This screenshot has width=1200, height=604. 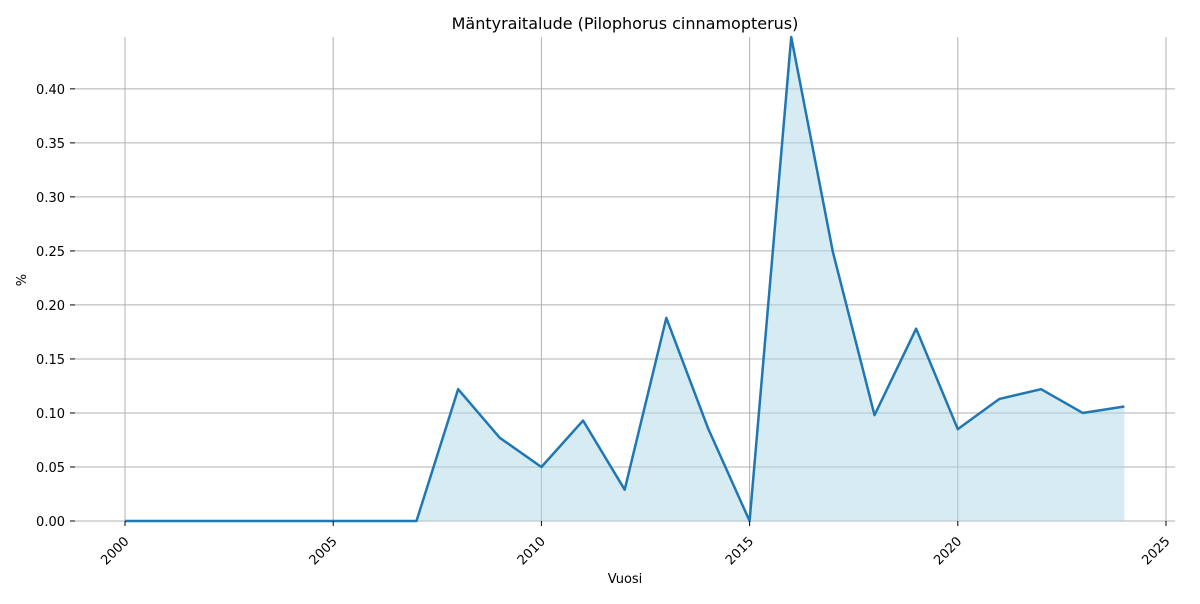 What do you see at coordinates (50, 360) in the screenshot?
I see `y-tick-label: 0.15` at bounding box center [50, 360].